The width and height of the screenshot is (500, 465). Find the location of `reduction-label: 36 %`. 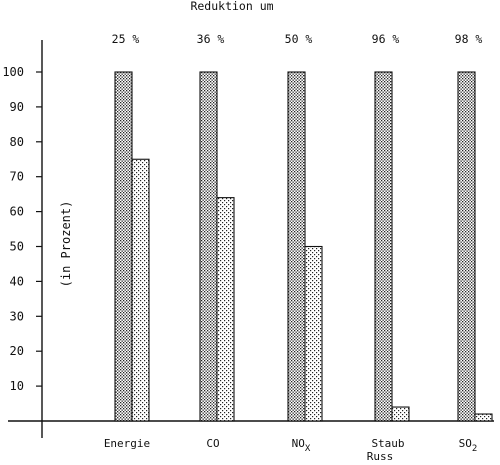

reduction-label: 36 % is located at coordinates (211, 39).